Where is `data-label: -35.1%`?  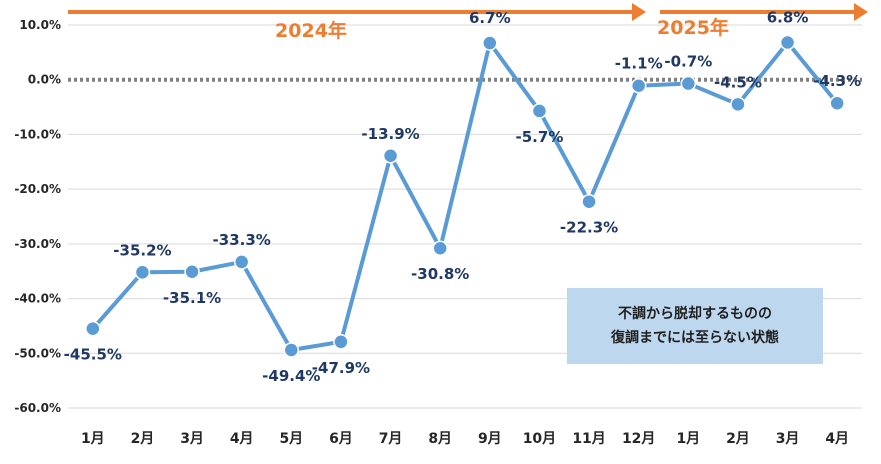
data-label: -35.1% is located at coordinates (192, 298).